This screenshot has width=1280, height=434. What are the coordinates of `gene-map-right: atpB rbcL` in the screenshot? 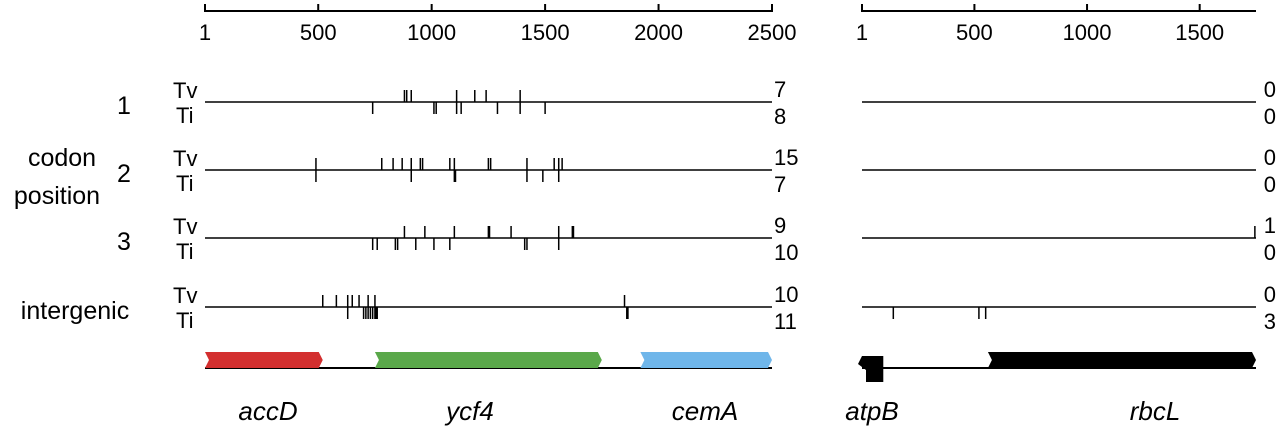 It's located at (1050, 389).